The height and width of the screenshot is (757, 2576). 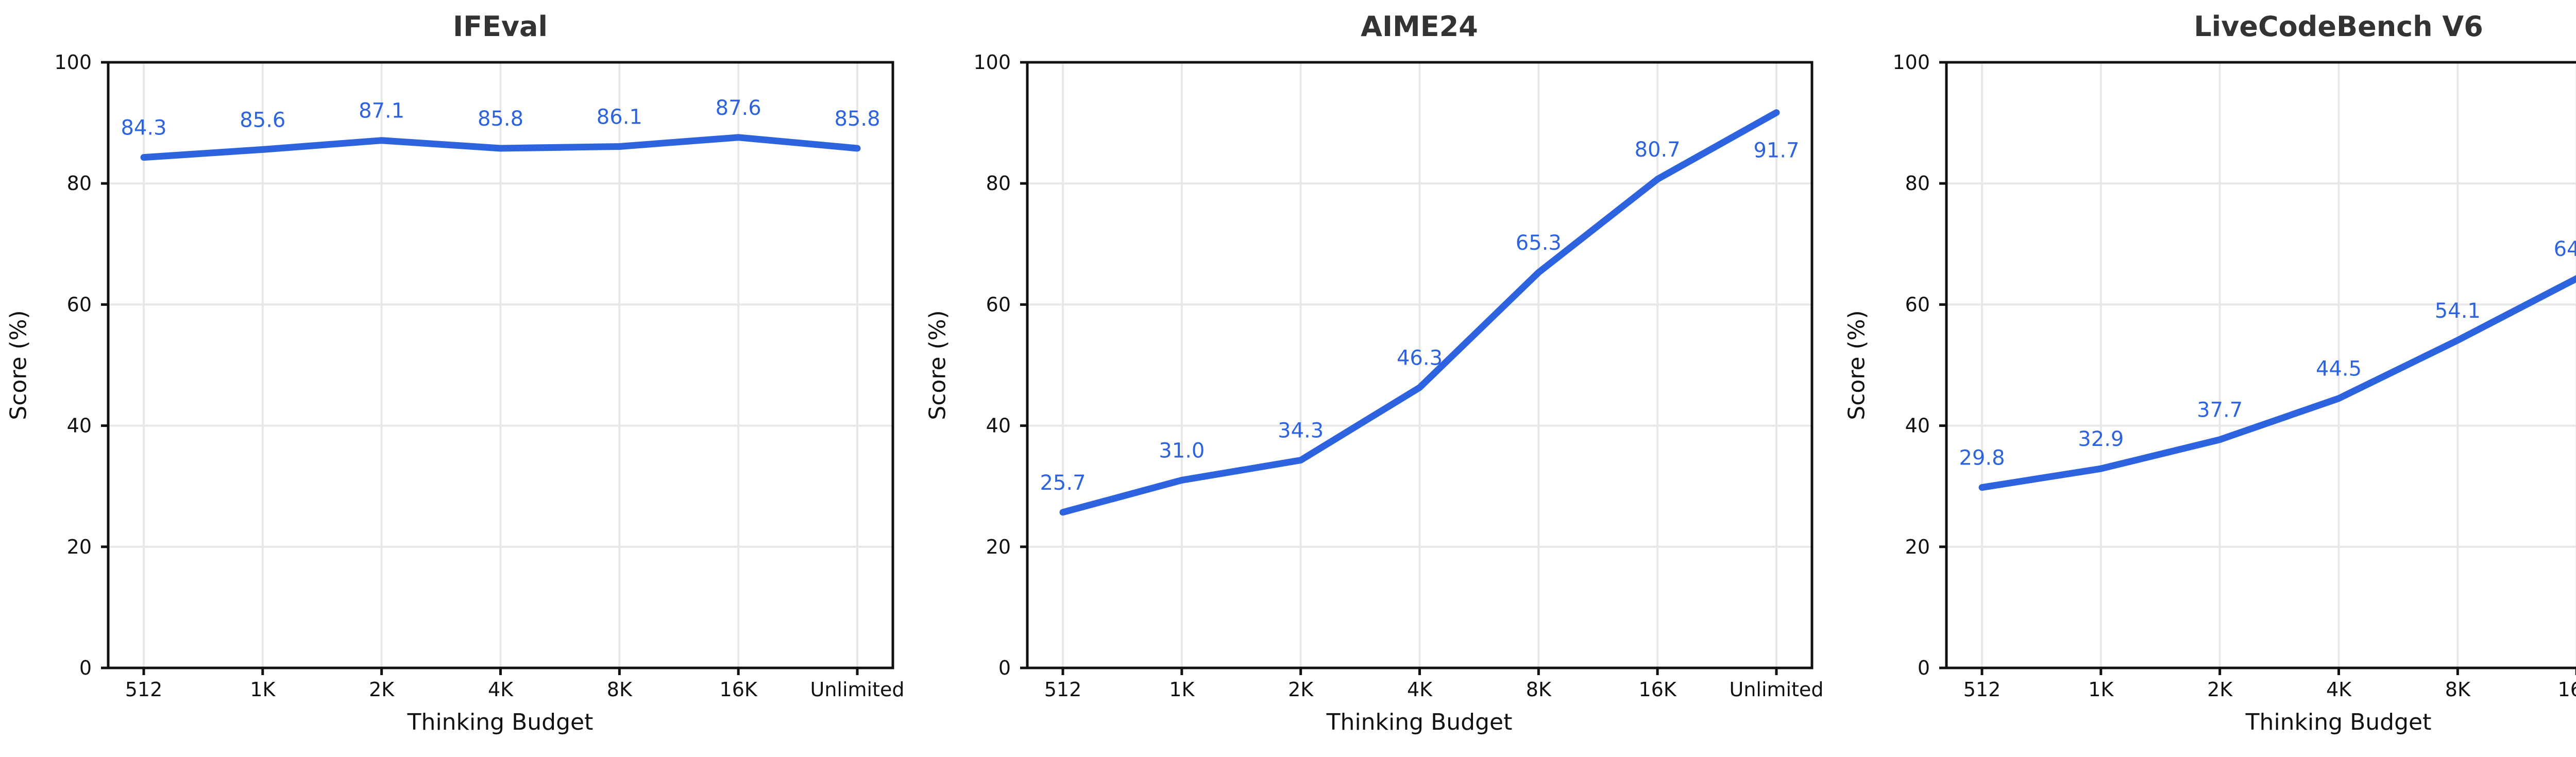 What do you see at coordinates (262, 120) in the screenshot?
I see `data-label: 85.6` at bounding box center [262, 120].